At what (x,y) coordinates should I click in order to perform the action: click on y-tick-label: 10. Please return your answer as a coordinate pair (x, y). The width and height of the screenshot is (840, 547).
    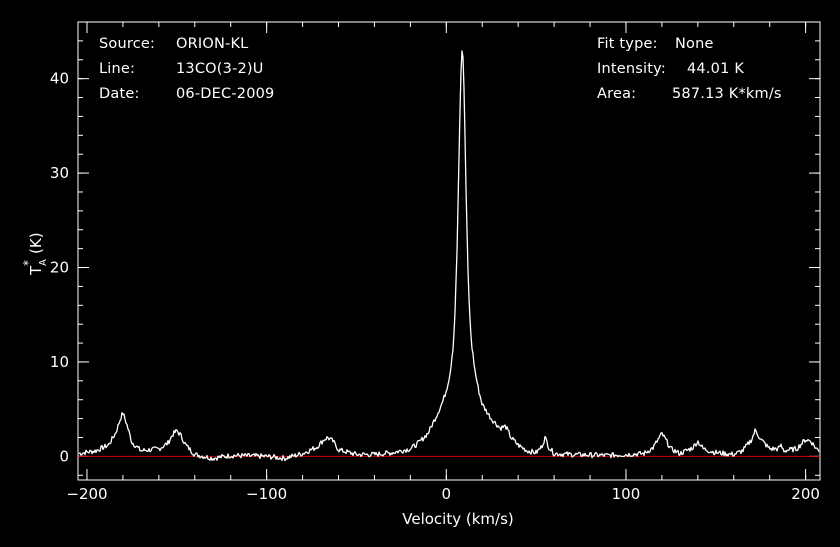
    Looking at the image, I should click on (59, 362).